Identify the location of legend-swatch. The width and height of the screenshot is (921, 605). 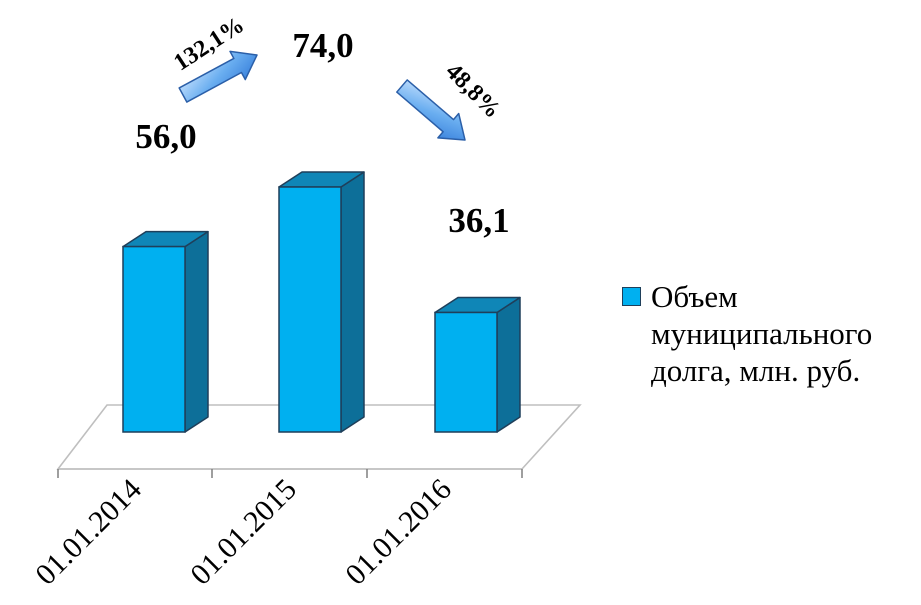
(631, 296).